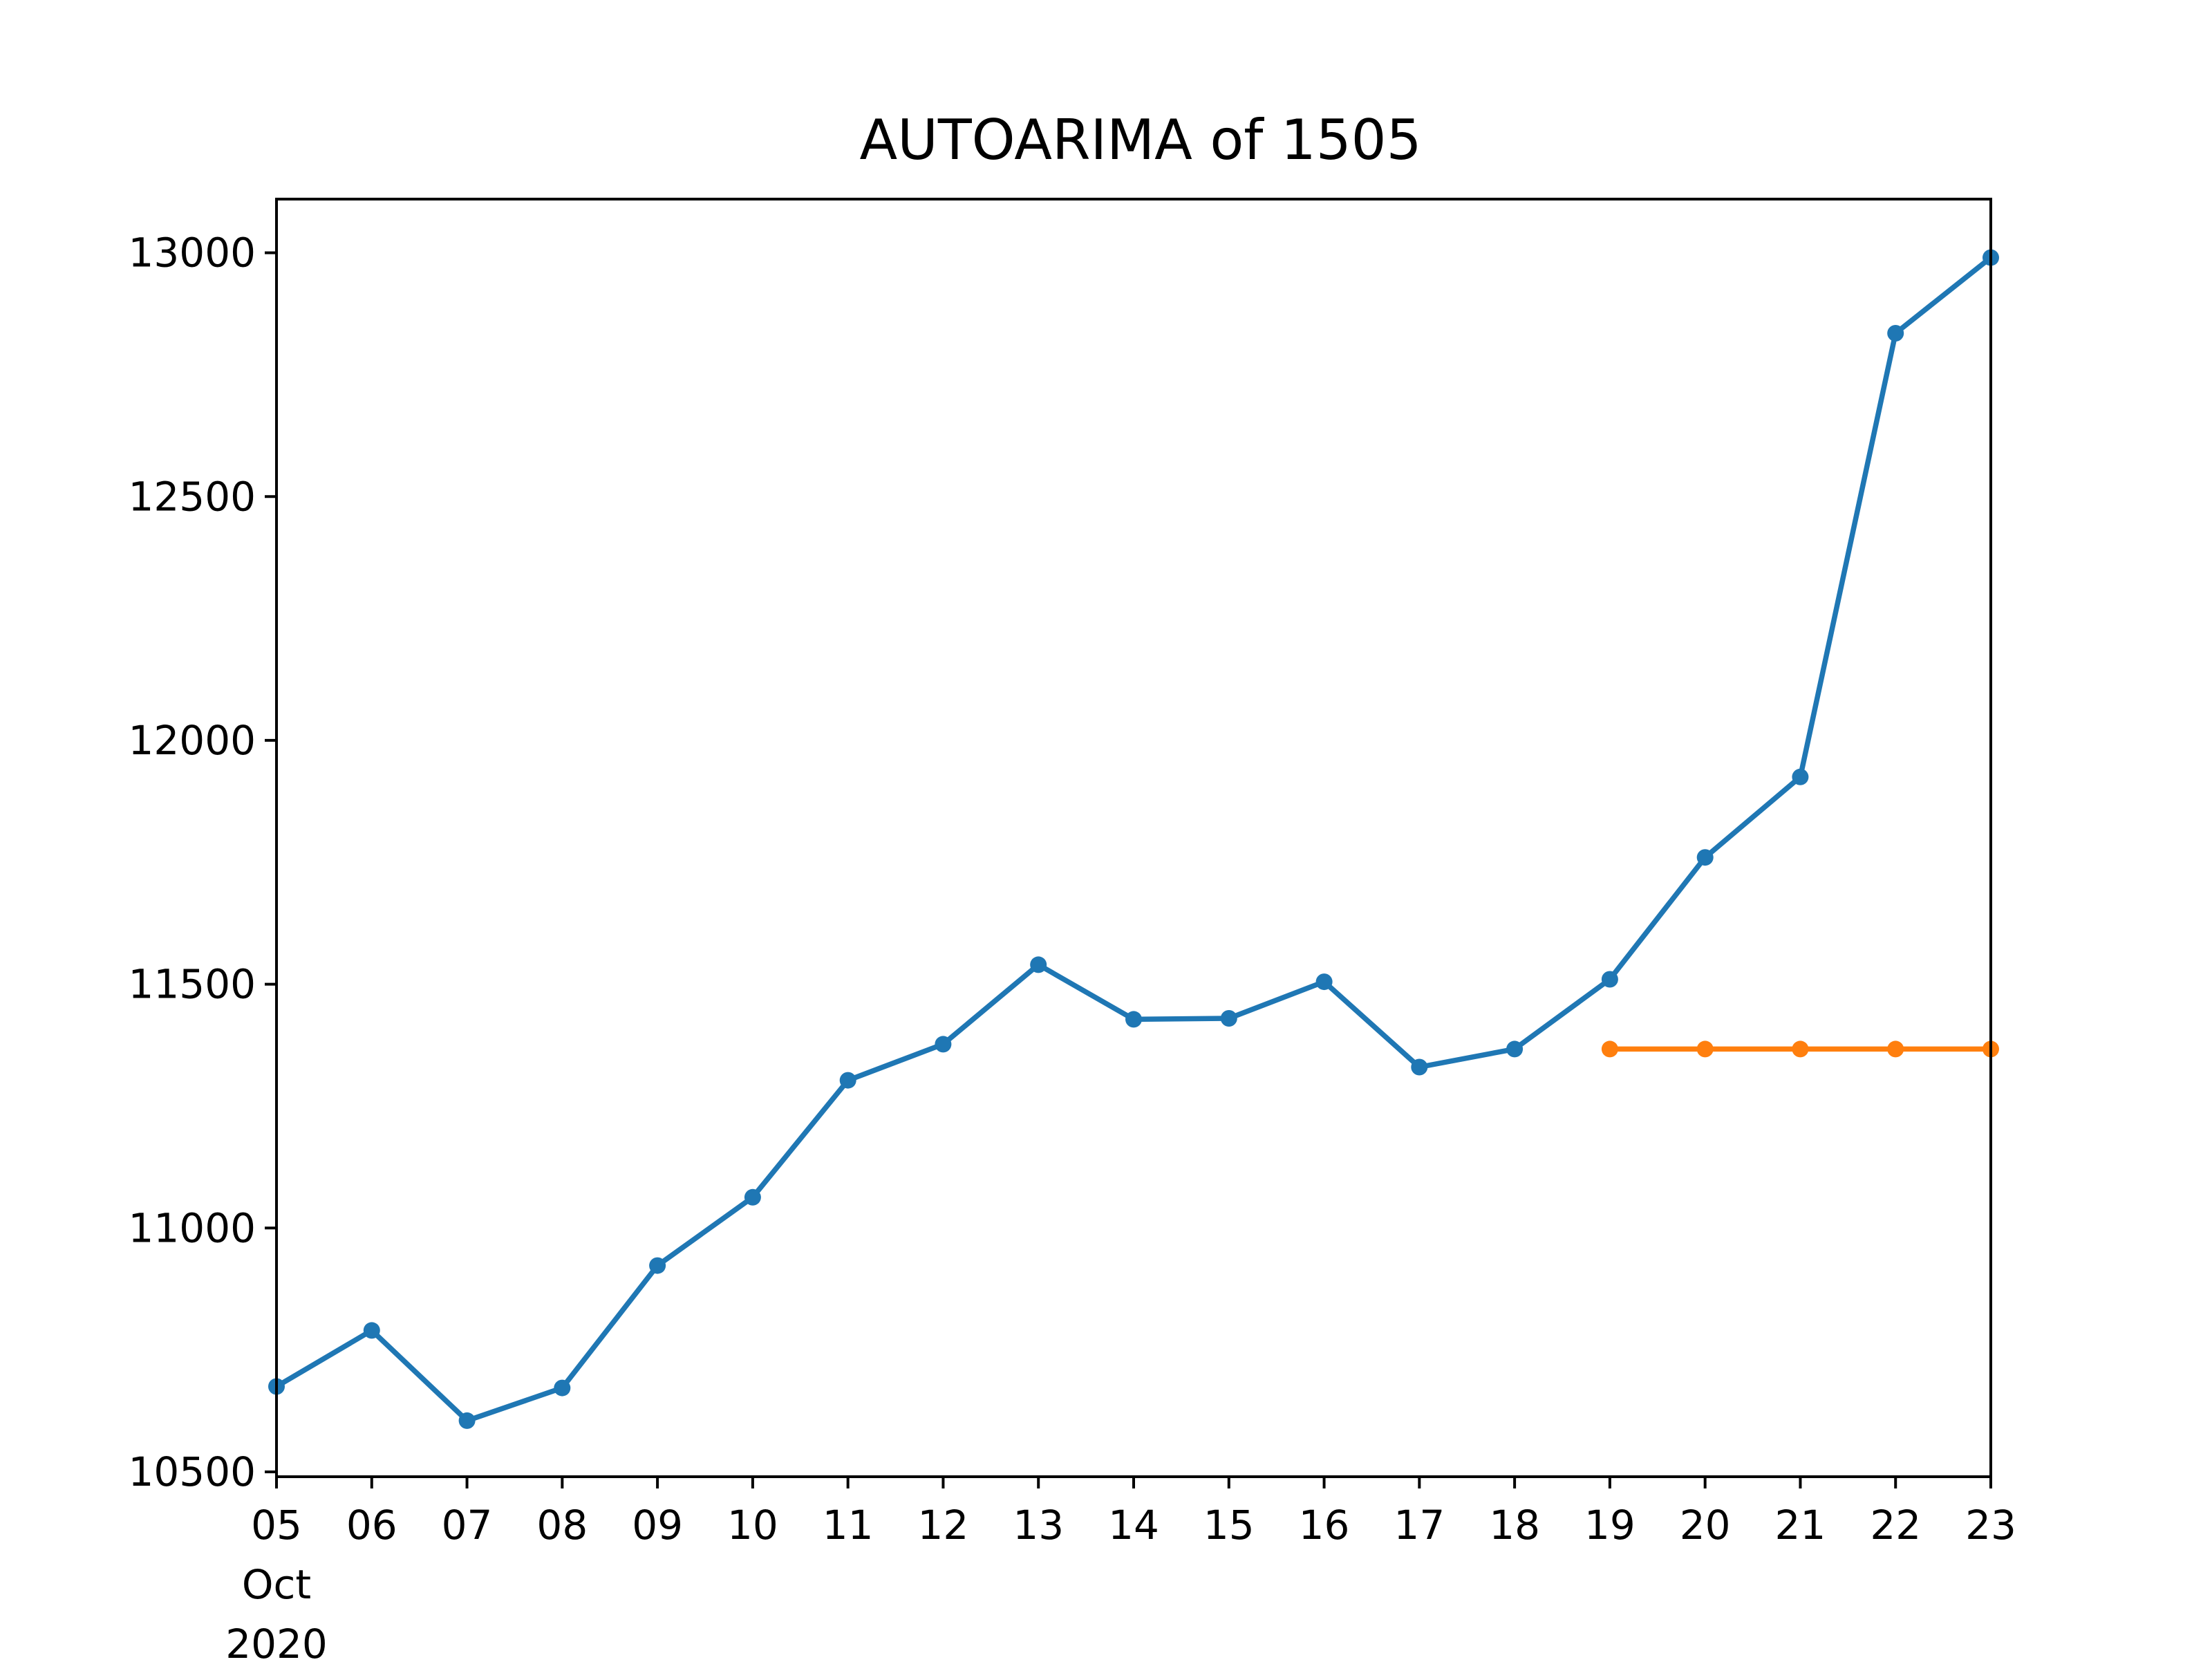 The width and height of the screenshot is (2212, 1662). Describe the element at coordinates (1324, 1526) in the screenshot. I see `x-tick-label: 16` at that location.